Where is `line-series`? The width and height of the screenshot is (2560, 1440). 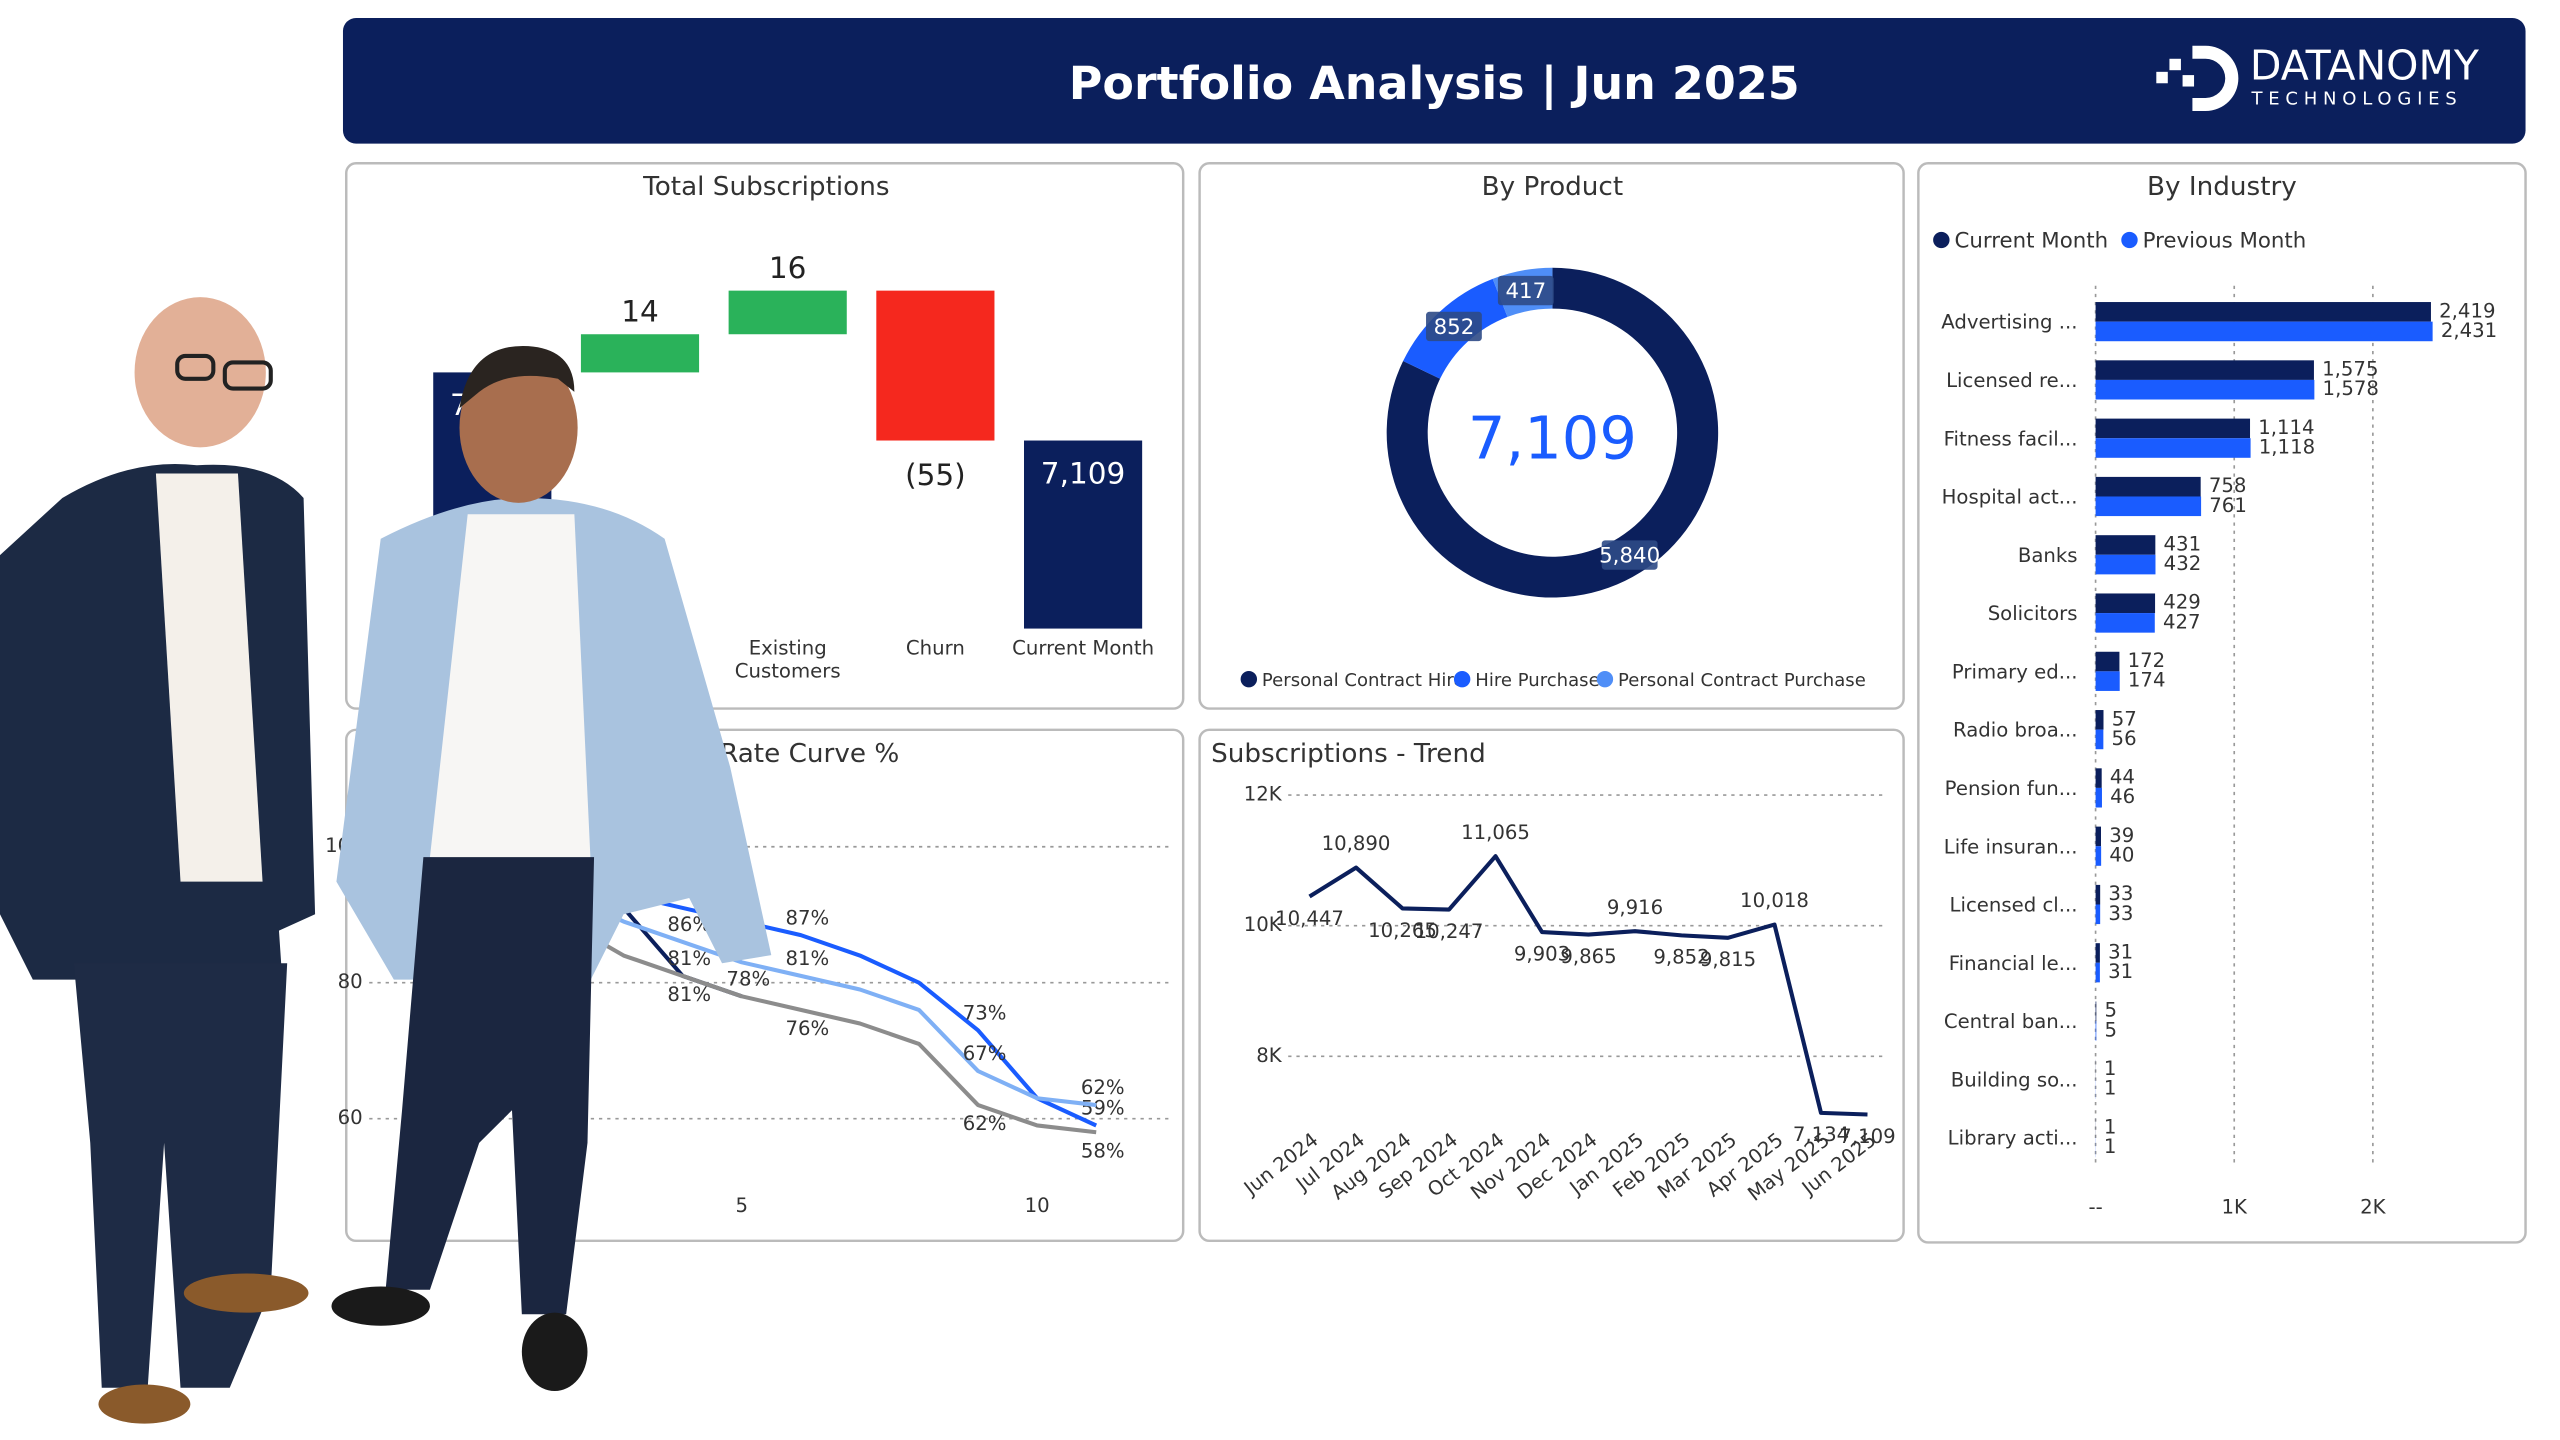 line-series is located at coordinates (1588, 985).